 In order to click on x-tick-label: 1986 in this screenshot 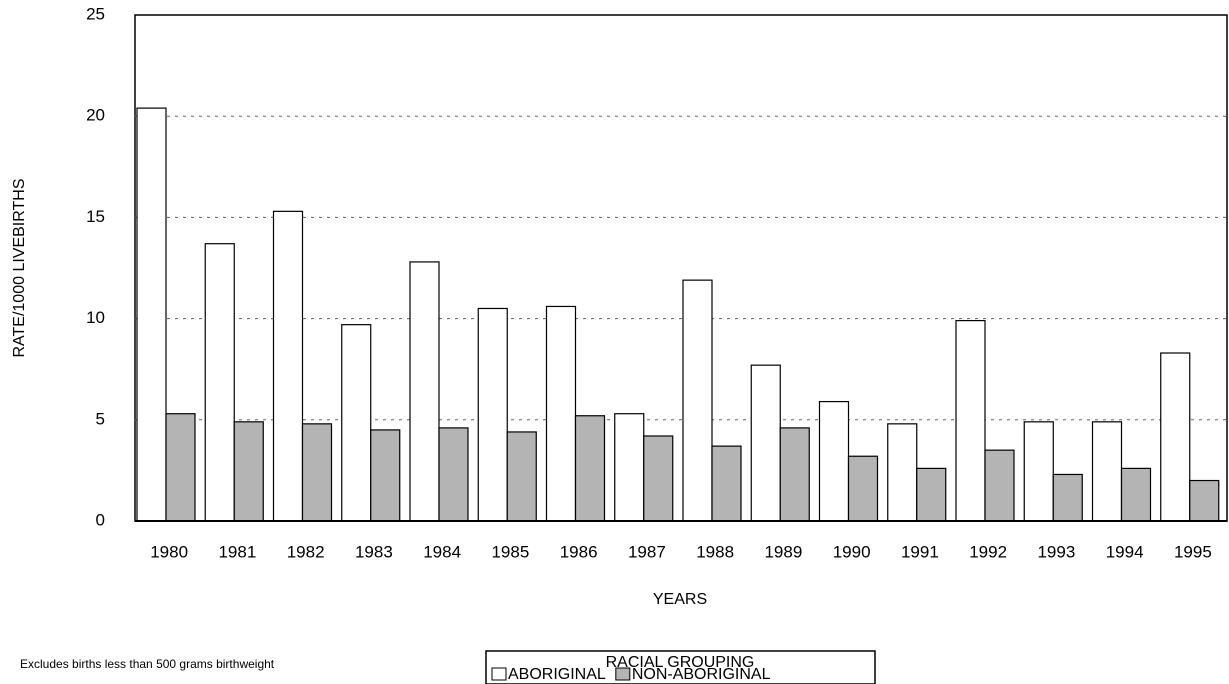, I will do `click(579, 551)`.